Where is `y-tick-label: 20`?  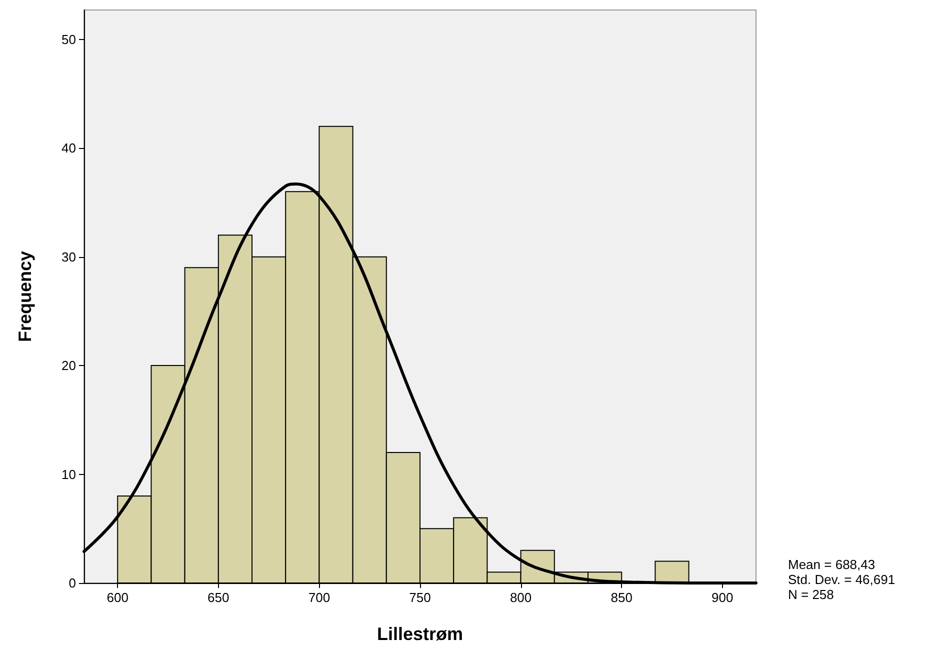
y-tick-label: 20 is located at coordinates (69, 366).